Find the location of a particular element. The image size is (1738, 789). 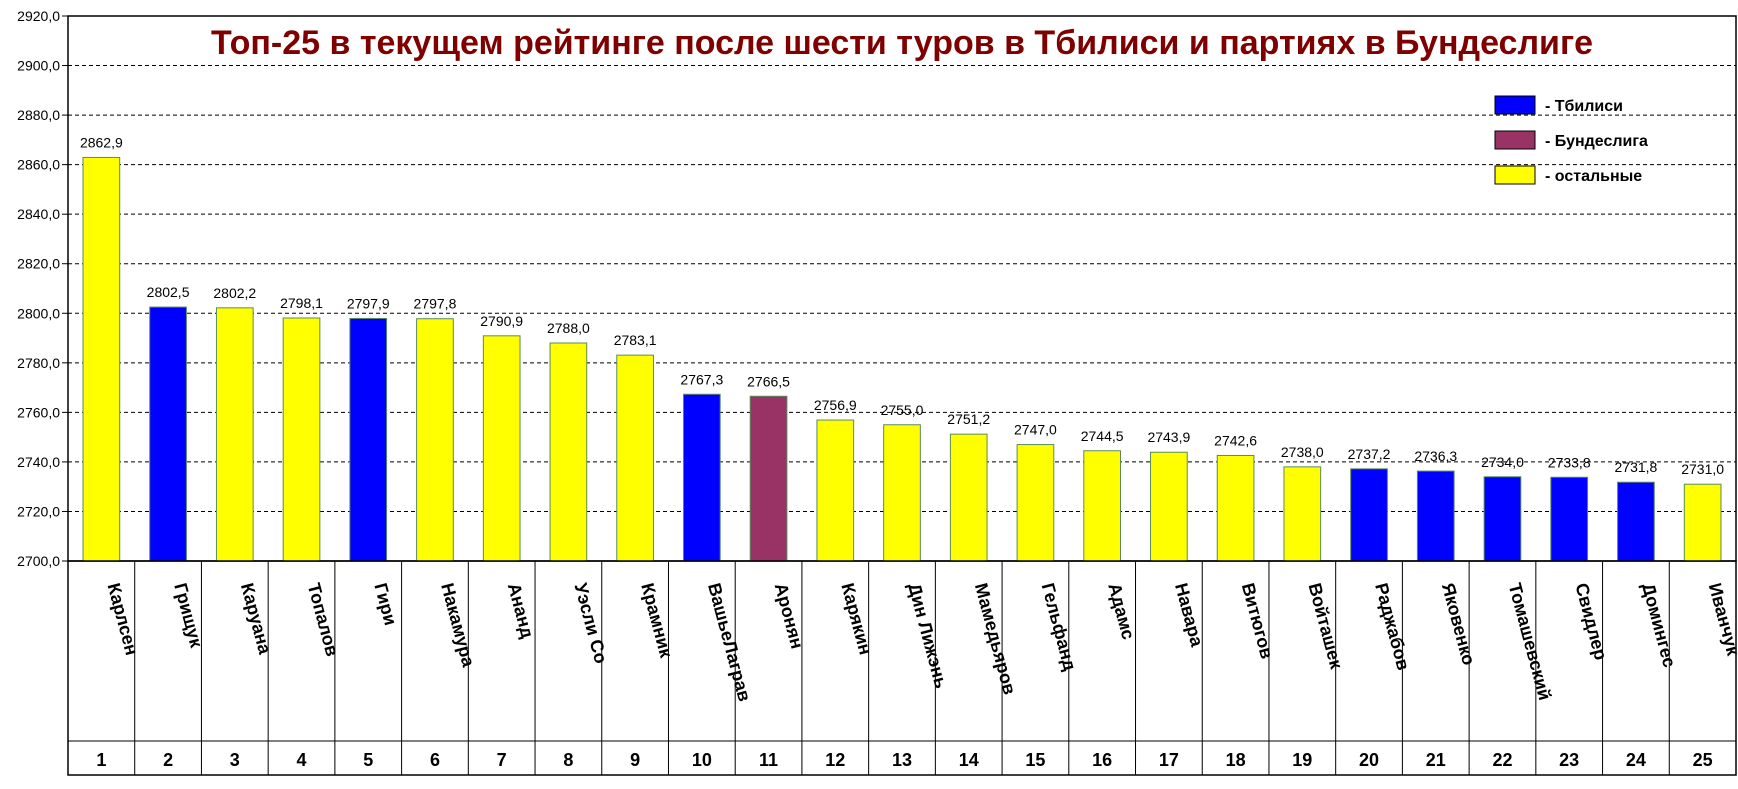

rank-label-4: 4 is located at coordinates (302, 760).